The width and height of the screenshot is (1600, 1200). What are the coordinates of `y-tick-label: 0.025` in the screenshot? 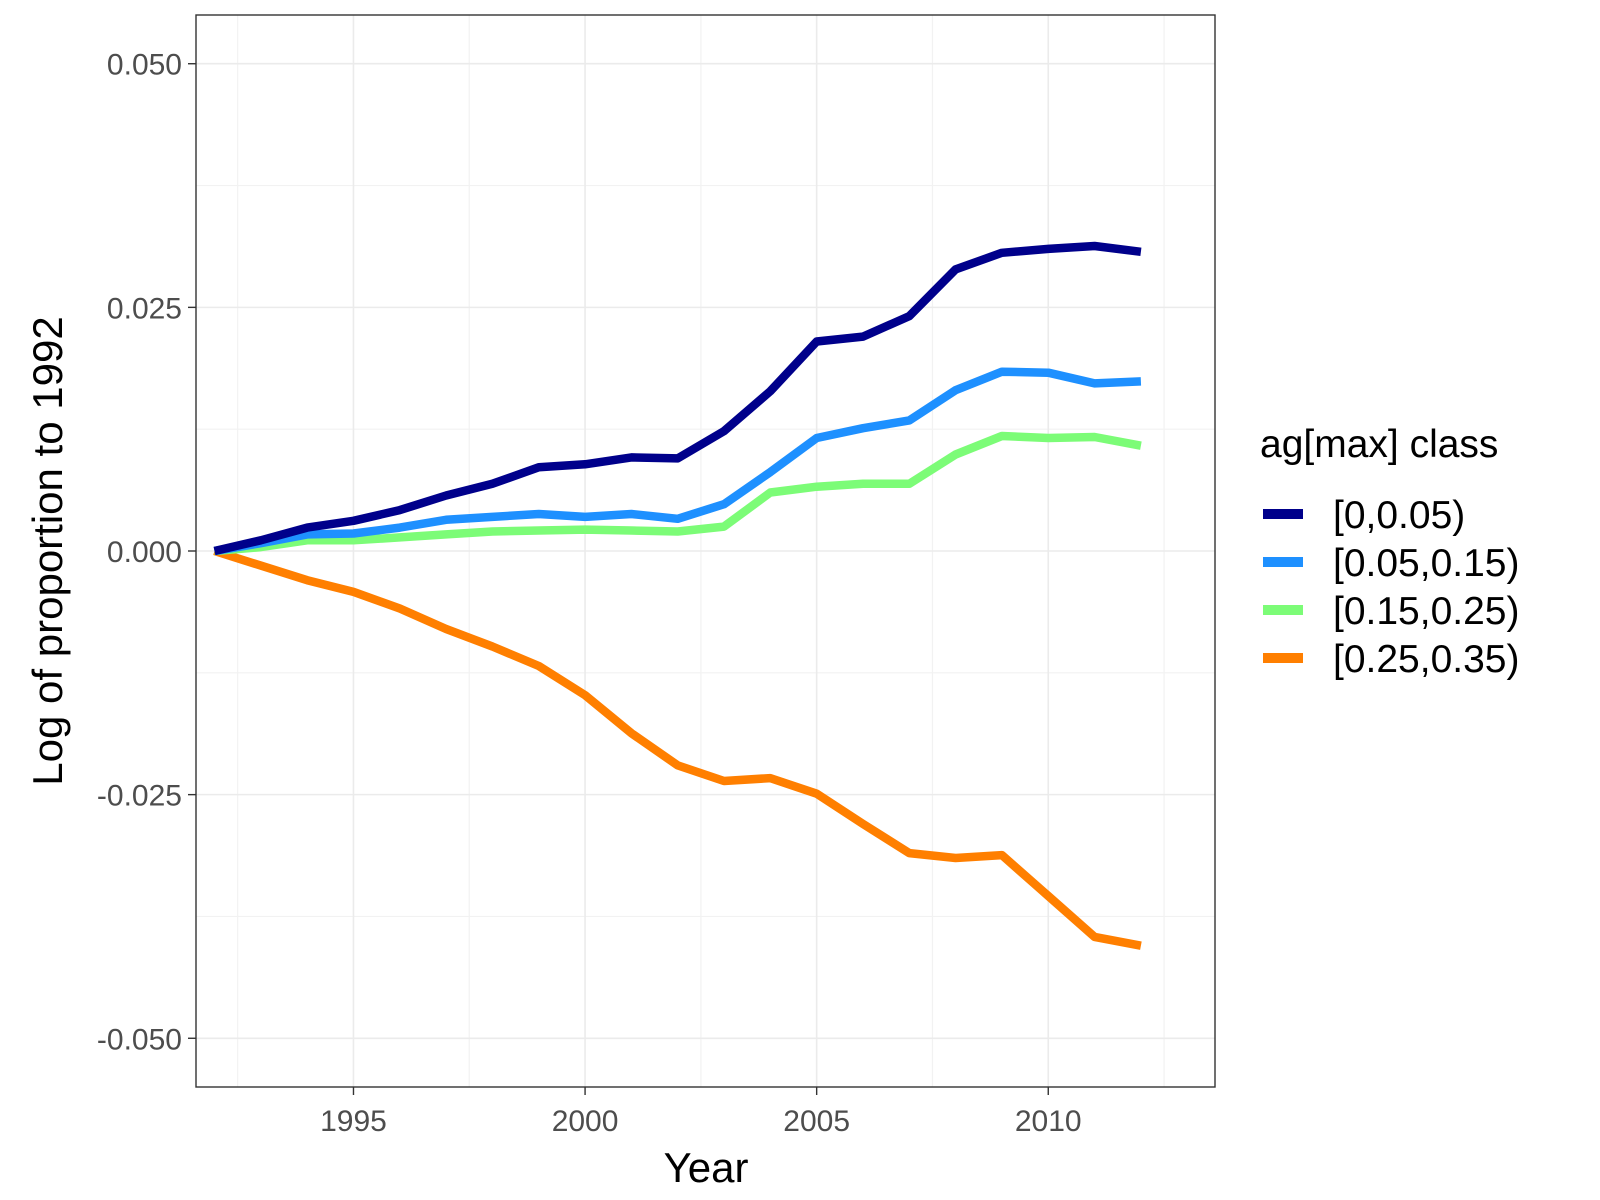 It's located at (144, 308).